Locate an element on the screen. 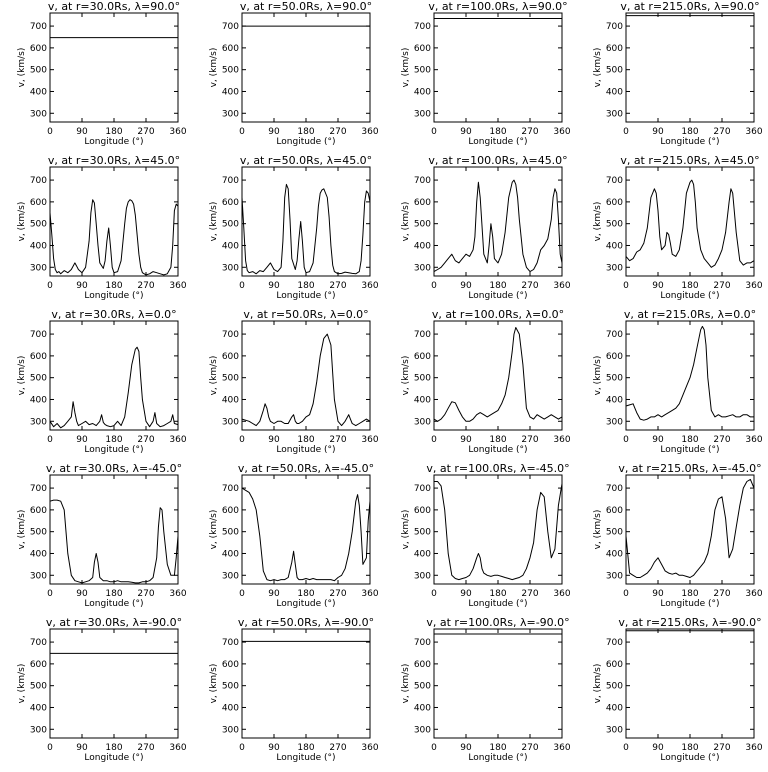  panel-title: v, at r=30.0Rs, λ=-45.0° is located at coordinates (114, 468).